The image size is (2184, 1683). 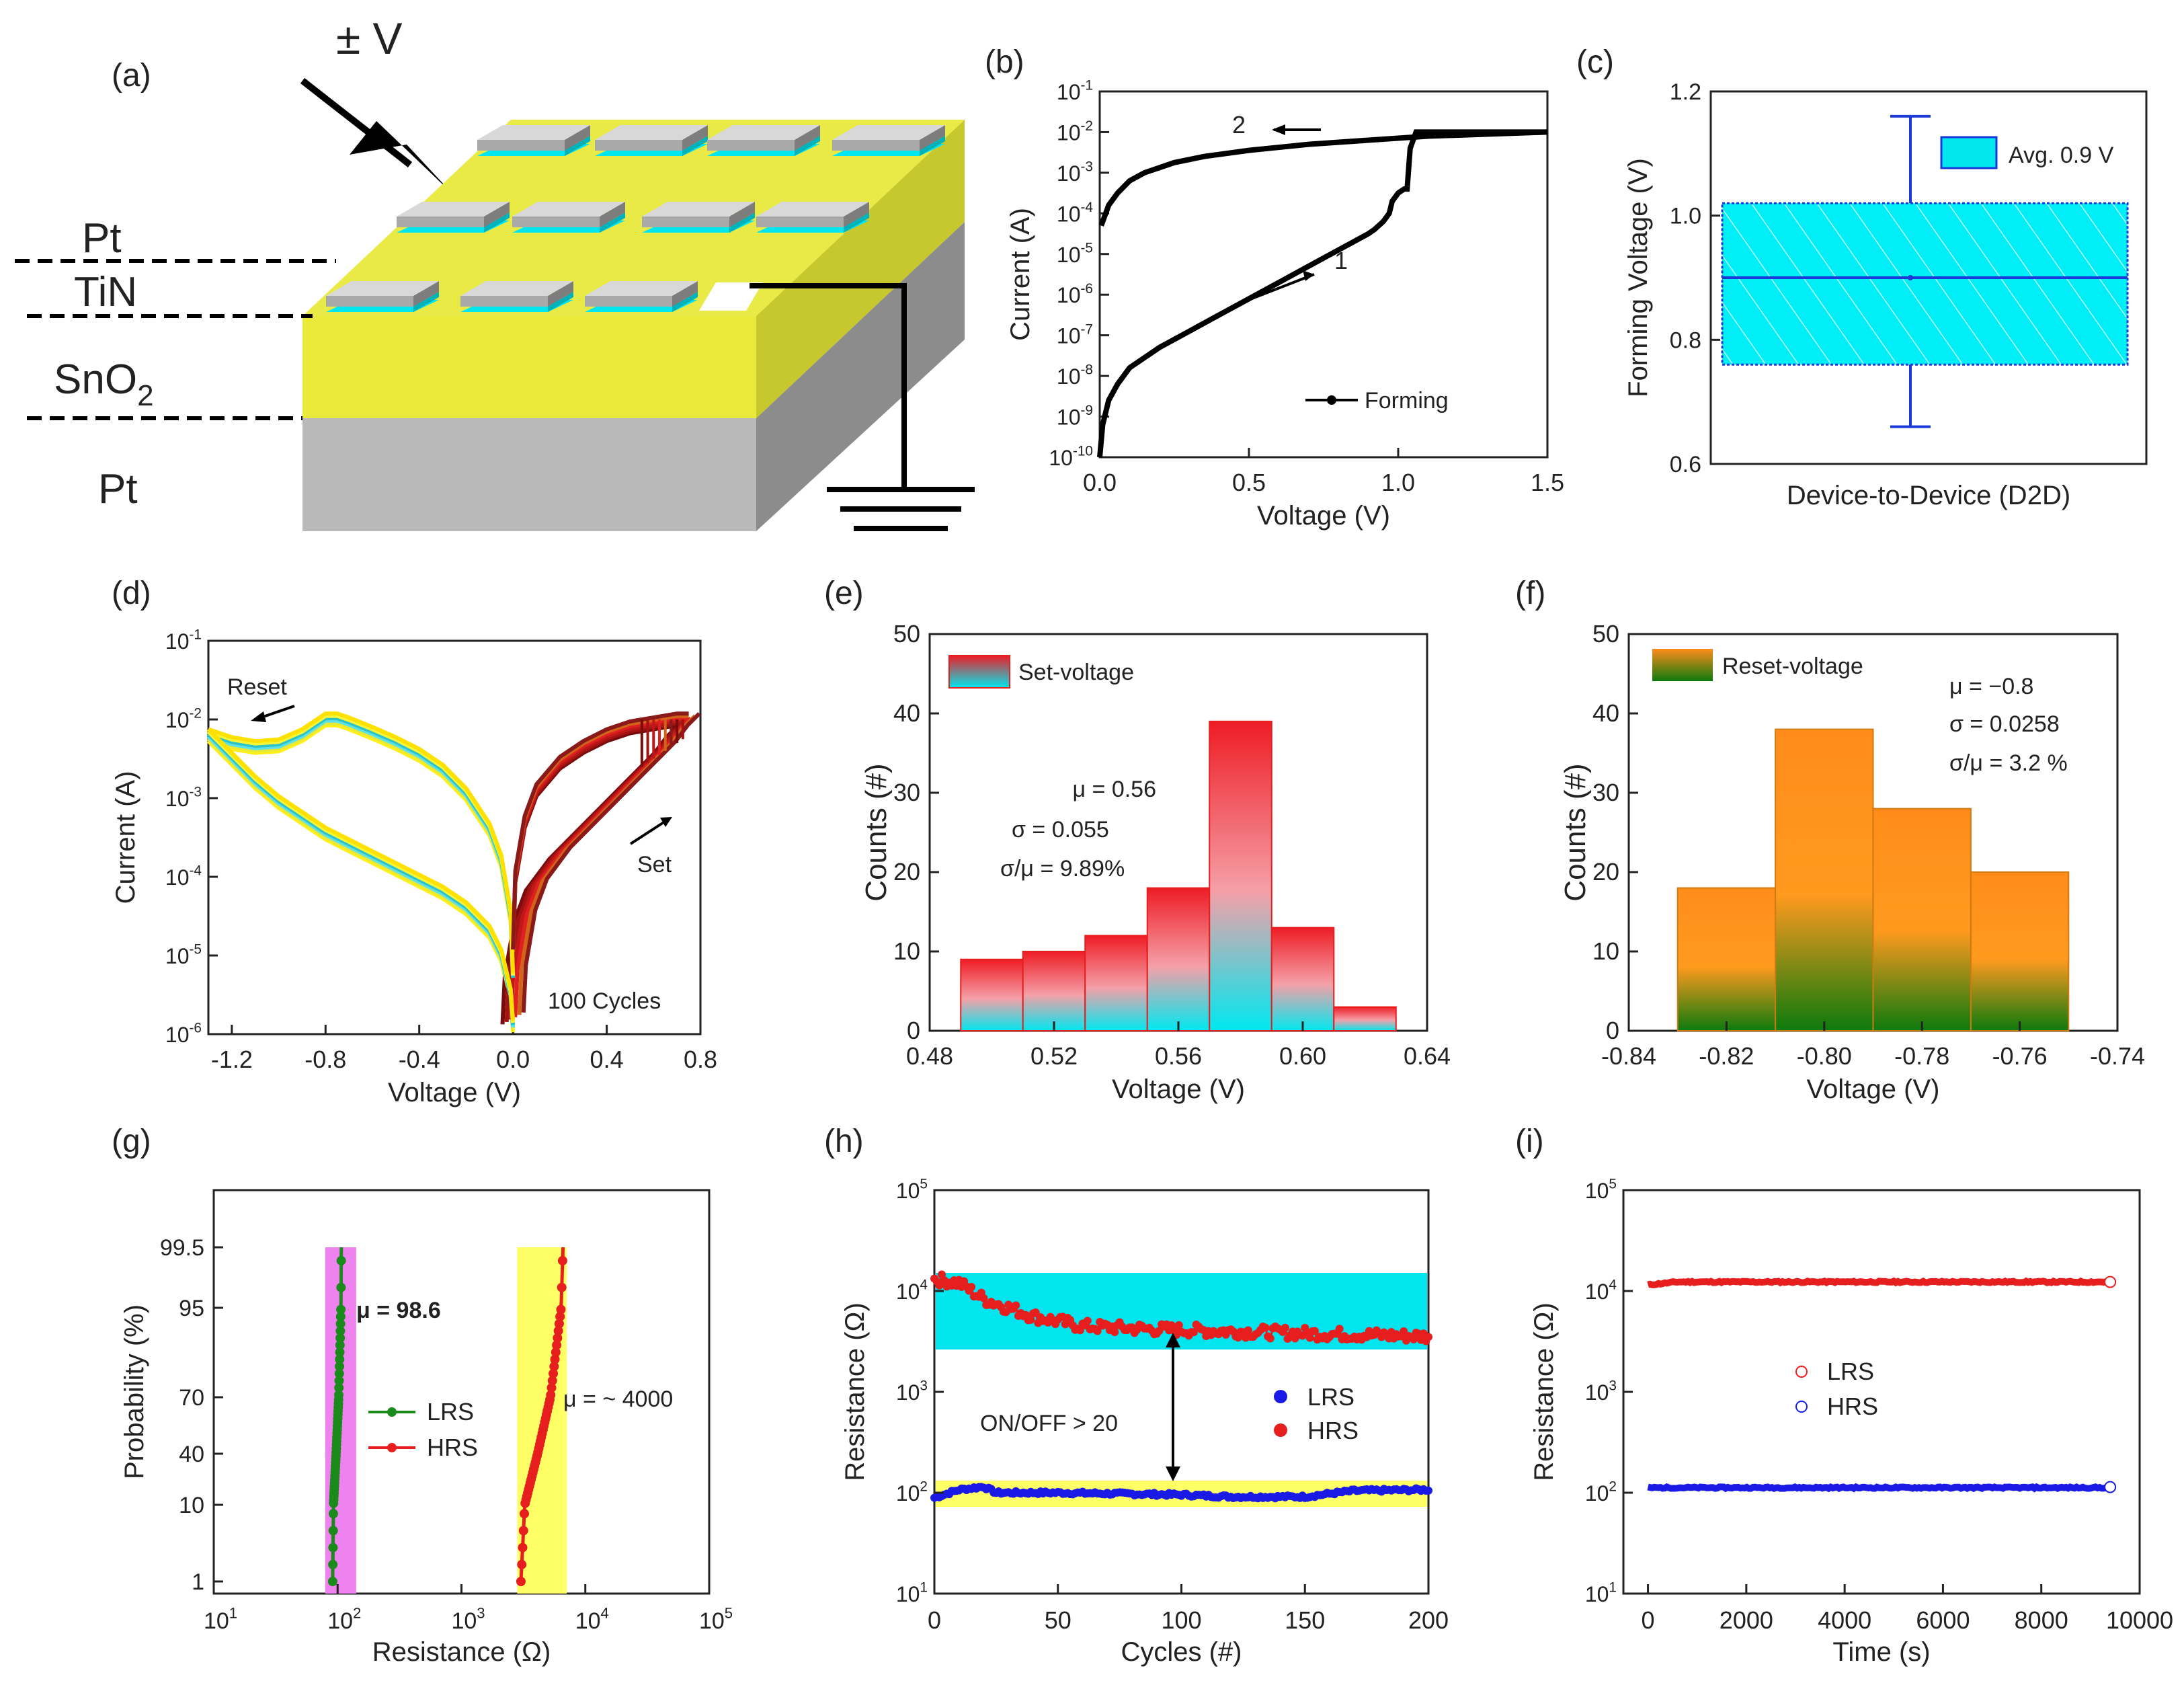 What do you see at coordinates (844, 593) in the screenshot?
I see `panel-label-e: (e)` at bounding box center [844, 593].